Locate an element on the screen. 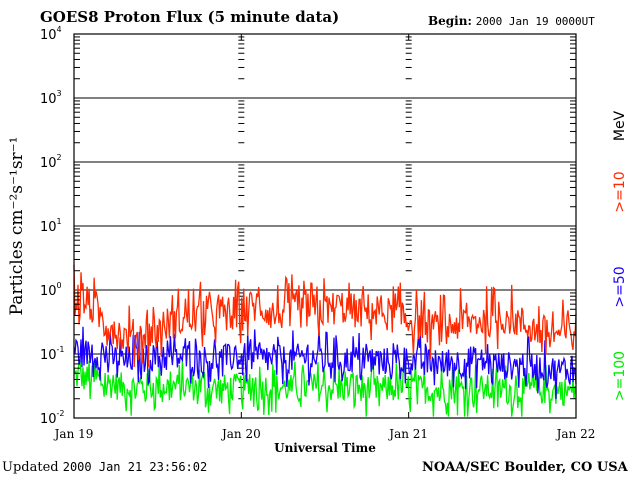 The width and height of the screenshot is (640, 480). y-tick-exponent: 1 is located at coordinates (59, 221).